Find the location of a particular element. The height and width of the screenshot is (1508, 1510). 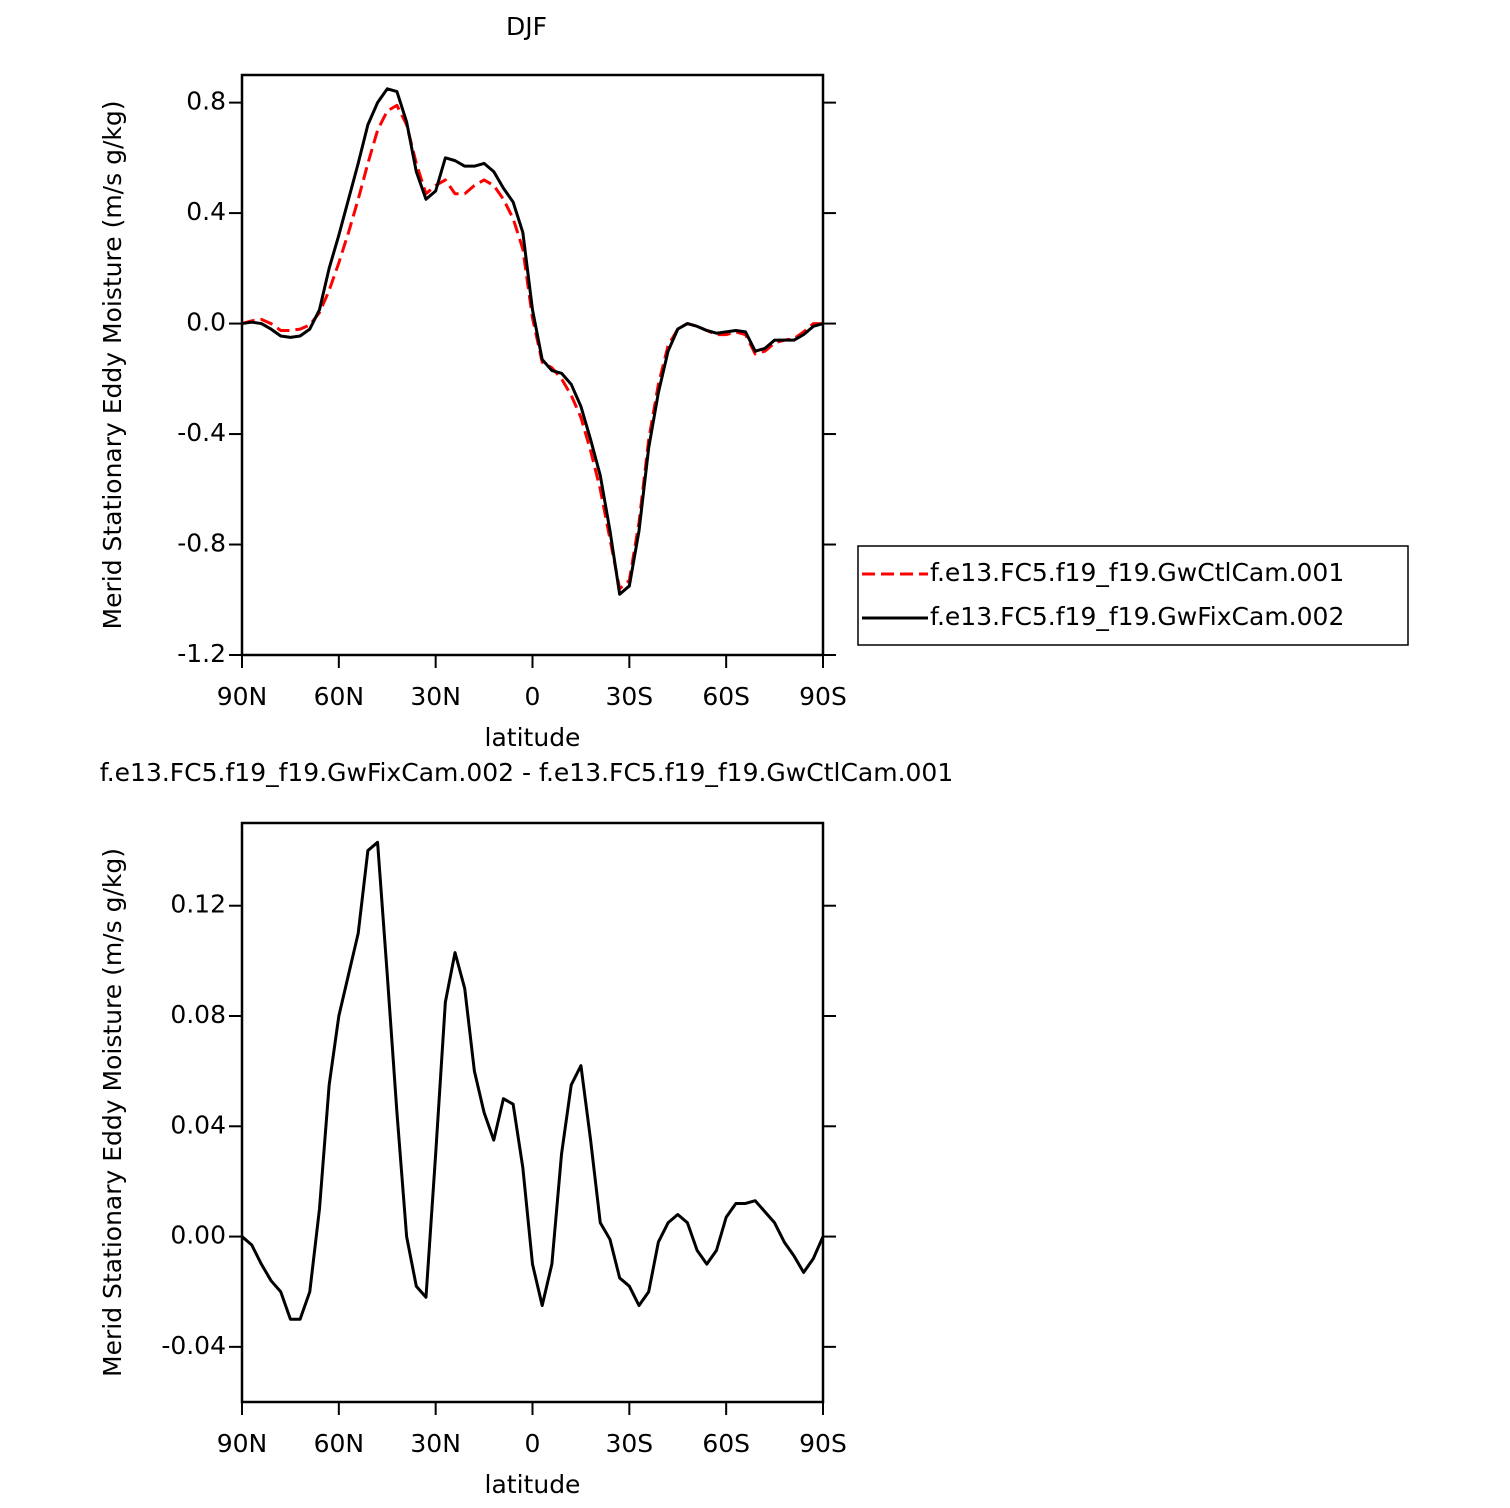

y-tick-label: 0.00 is located at coordinates (198, 1235).